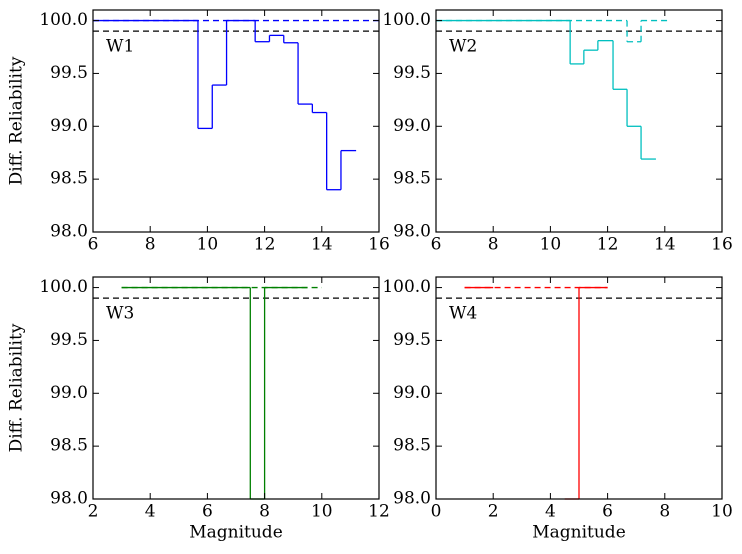 Image resolution: width=742 pixels, height=554 pixels. What do you see at coordinates (463, 47) in the screenshot?
I see `panel-label: W2` at bounding box center [463, 47].